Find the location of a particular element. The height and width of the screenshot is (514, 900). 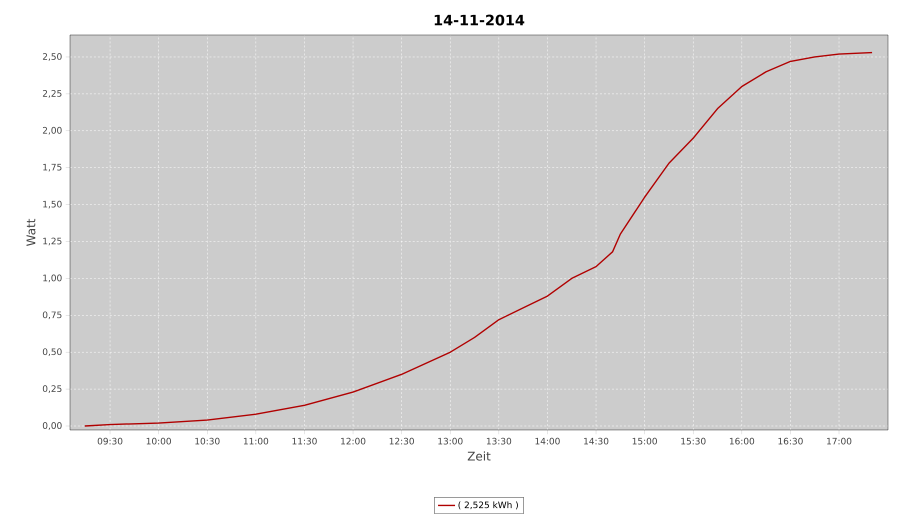

x-tick-label: 17:00 is located at coordinates (839, 441).